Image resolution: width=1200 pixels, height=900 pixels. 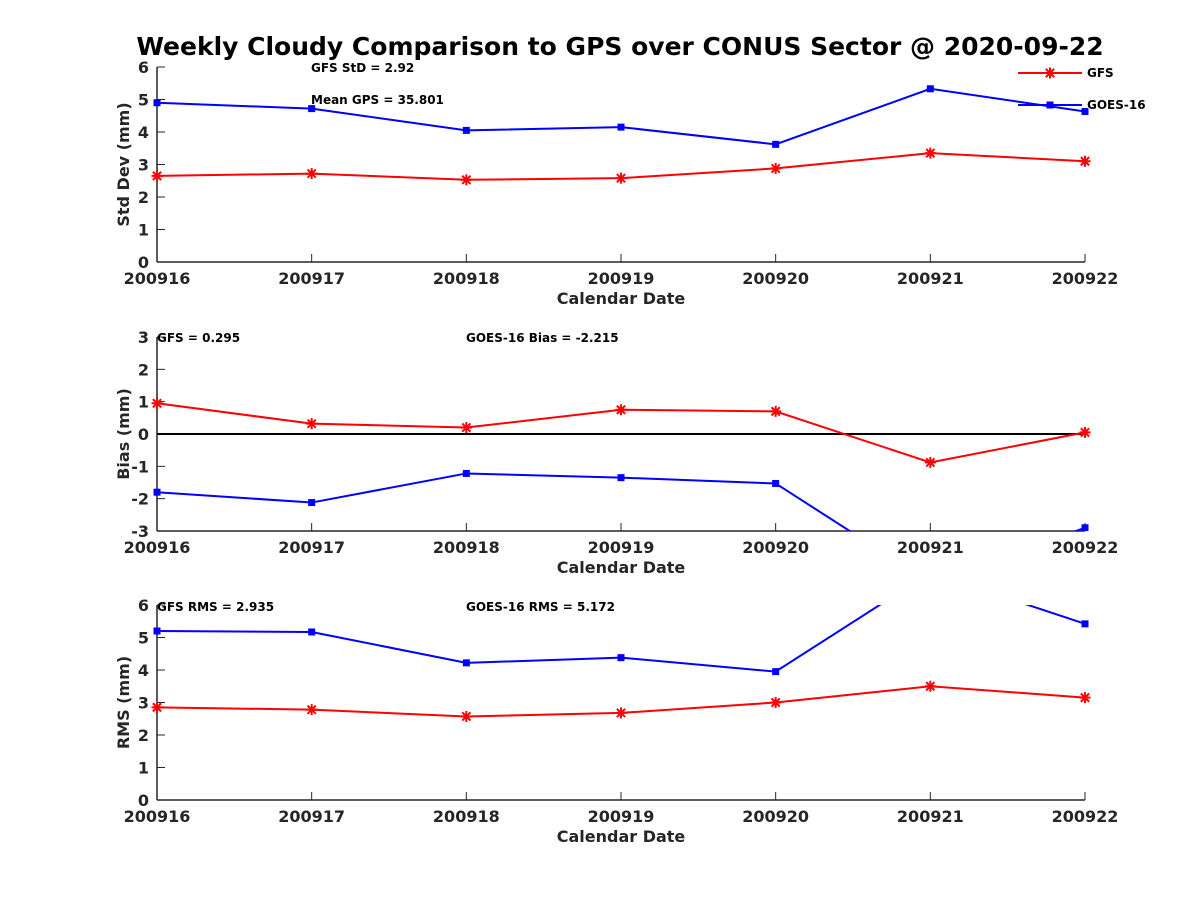 What do you see at coordinates (140, 466) in the screenshot?
I see `y-tick-label: -1` at bounding box center [140, 466].